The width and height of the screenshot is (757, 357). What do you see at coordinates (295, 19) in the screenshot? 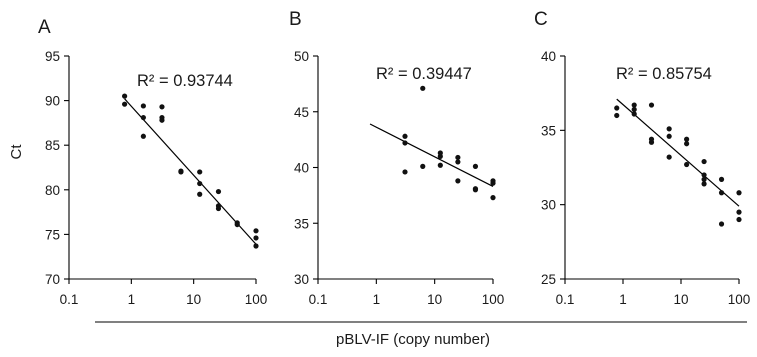
I see `panel-letter: B` at bounding box center [295, 19].